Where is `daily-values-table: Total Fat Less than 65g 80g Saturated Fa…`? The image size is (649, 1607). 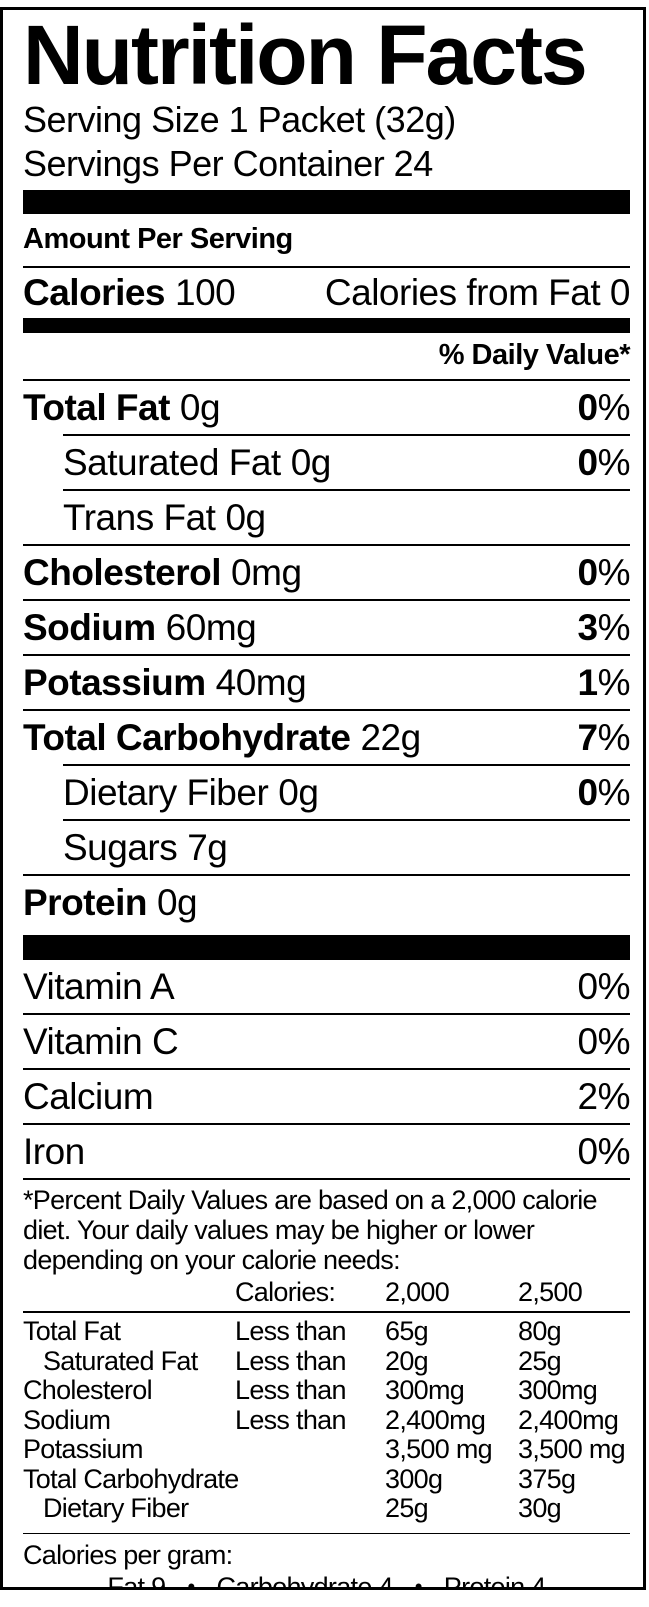
daily-values-table: Total Fat Less than 65g 80g Saturated Fa… is located at coordinates (326, 1423).